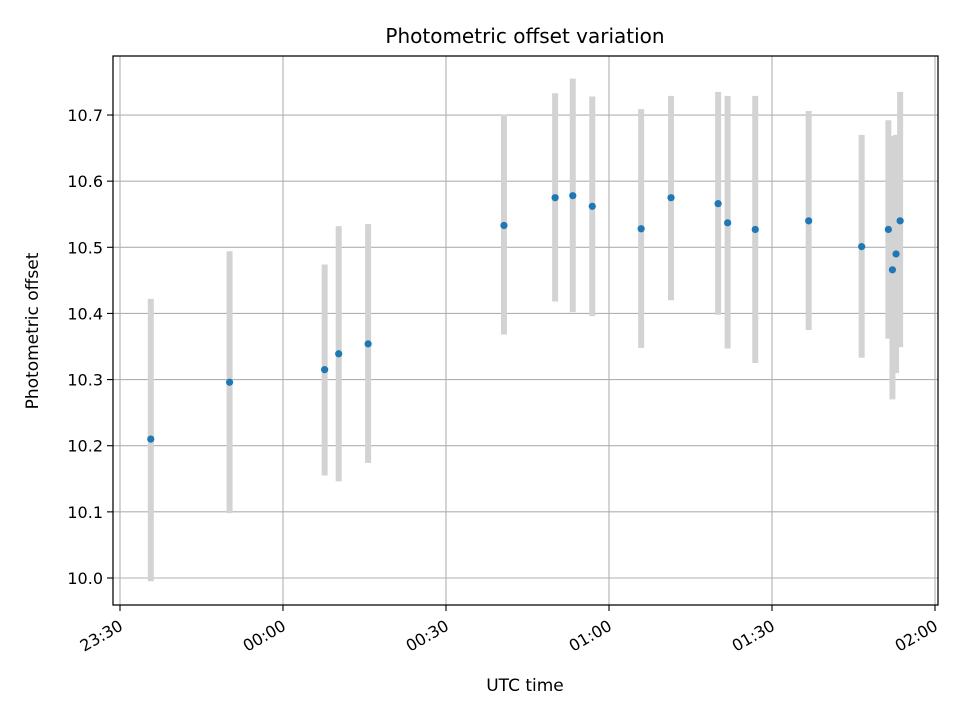 Image resolution: width=960 pixels, height=720 pixels. I want to click on y-tick-label: 10.1, so click(85, 512).